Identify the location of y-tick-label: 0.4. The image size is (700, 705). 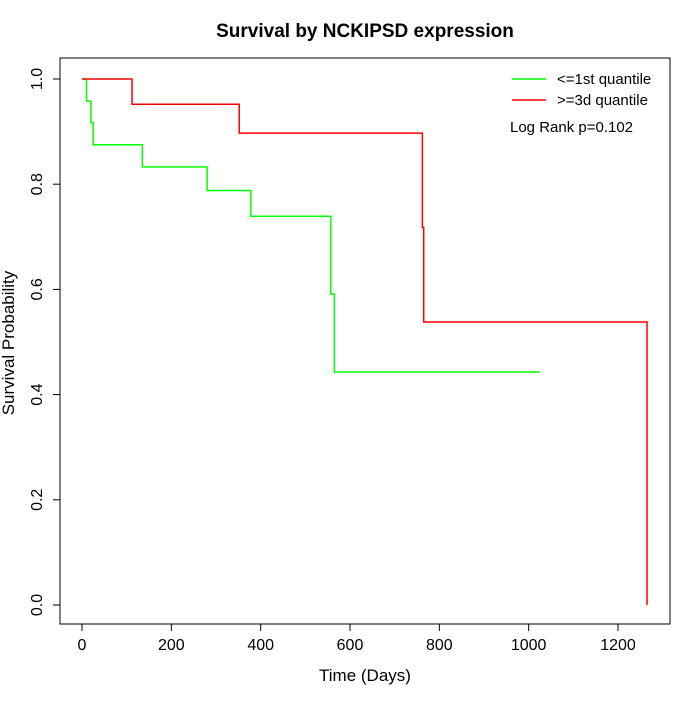
(37, 394).